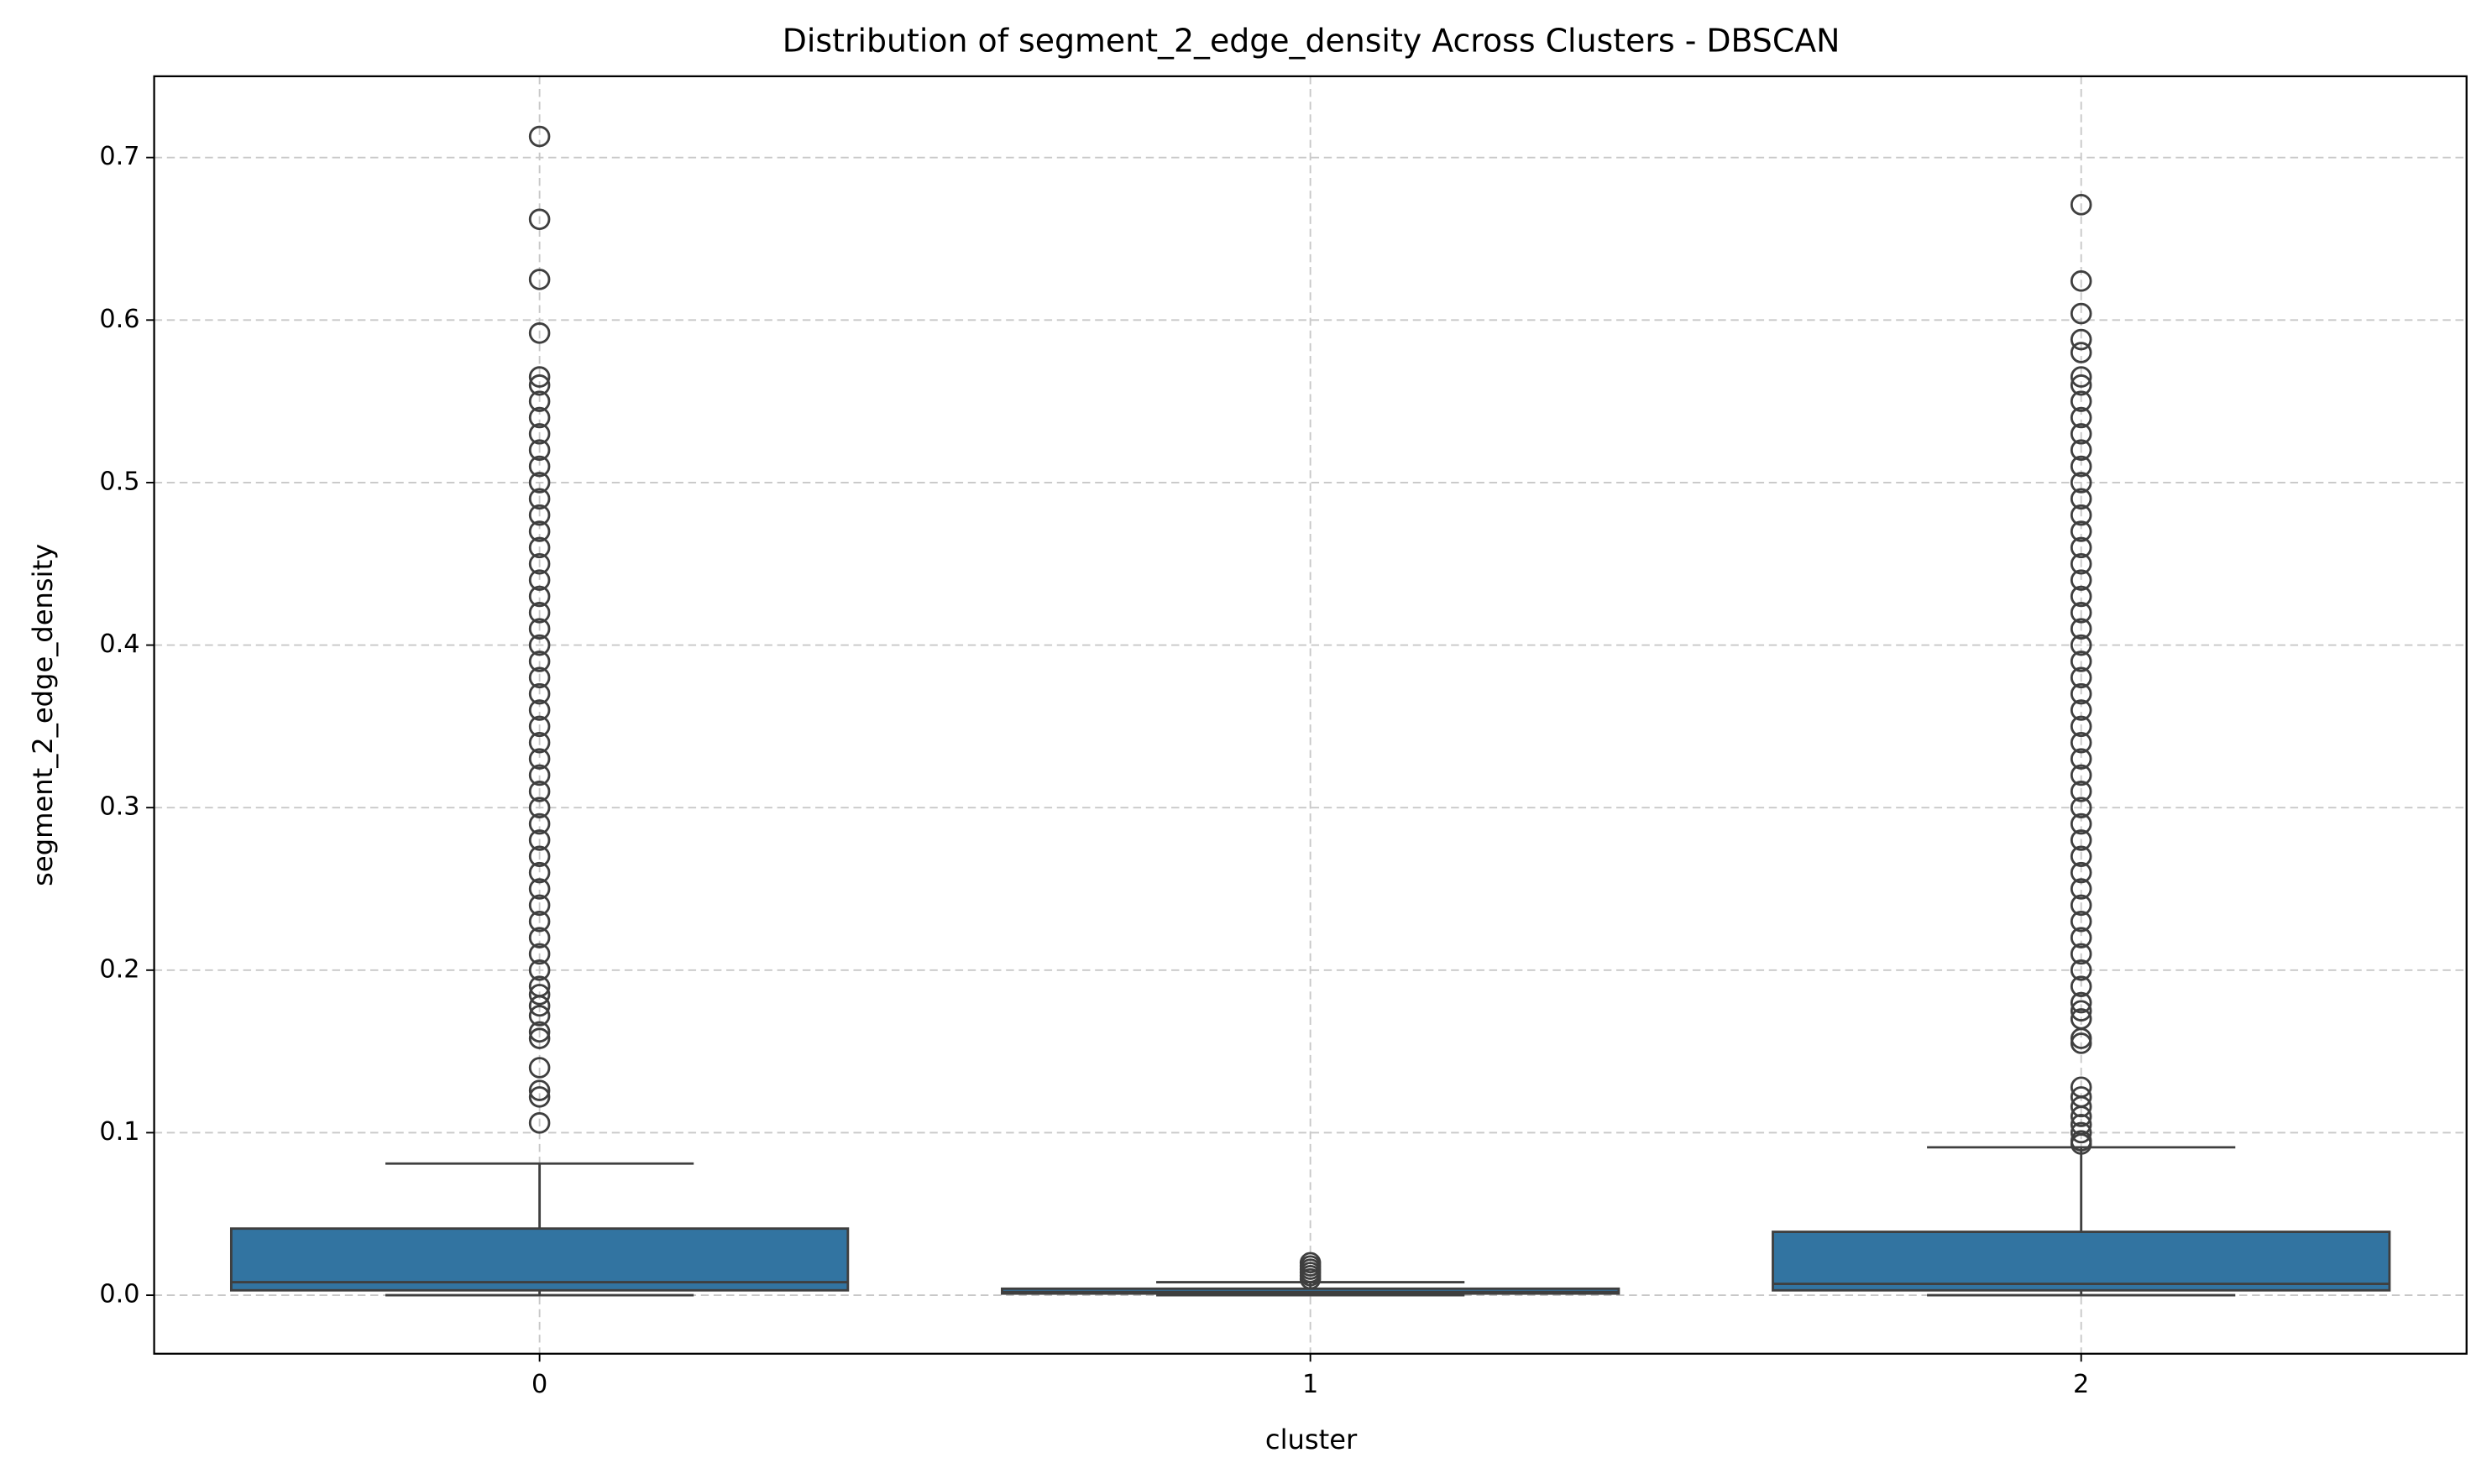 The height and width of the screenshot is (1484, 2492). What do you see at coordinates (119, 1294) in the screenshot?
I see `y-tick-label: 0.0` at bounding box center [119, 1294].